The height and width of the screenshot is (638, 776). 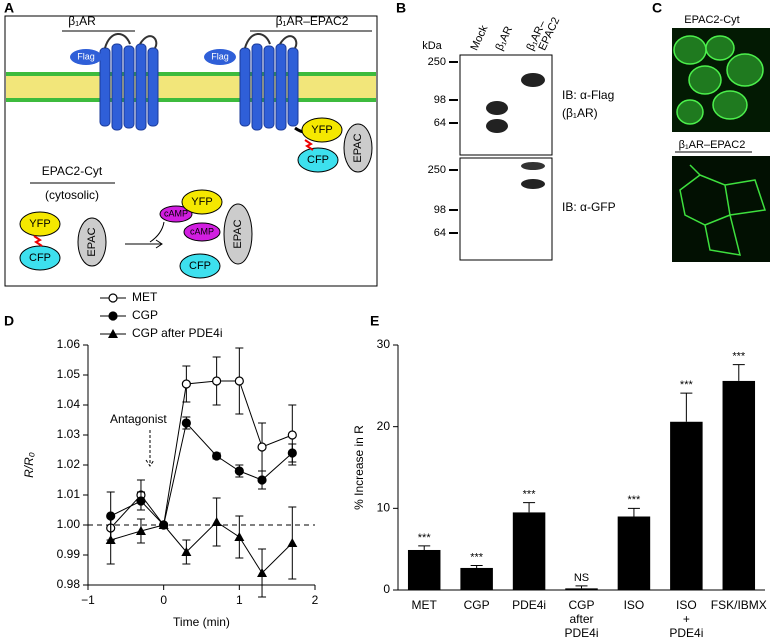 What do you see at coordinates (711, 20) in the screenshot?
I see `label: EPAC2-Cyt` at bounding box center [711, 20].